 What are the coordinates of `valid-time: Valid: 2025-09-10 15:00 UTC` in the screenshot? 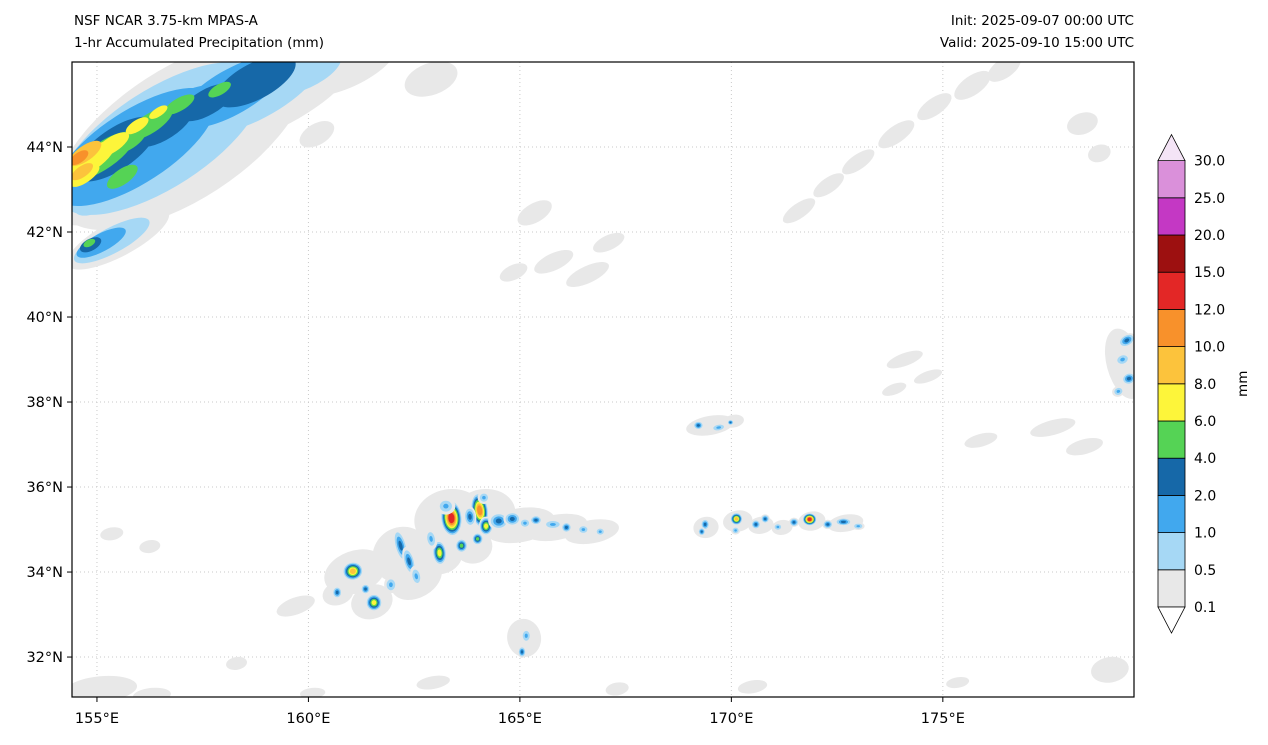 It's located at (1036, 42).